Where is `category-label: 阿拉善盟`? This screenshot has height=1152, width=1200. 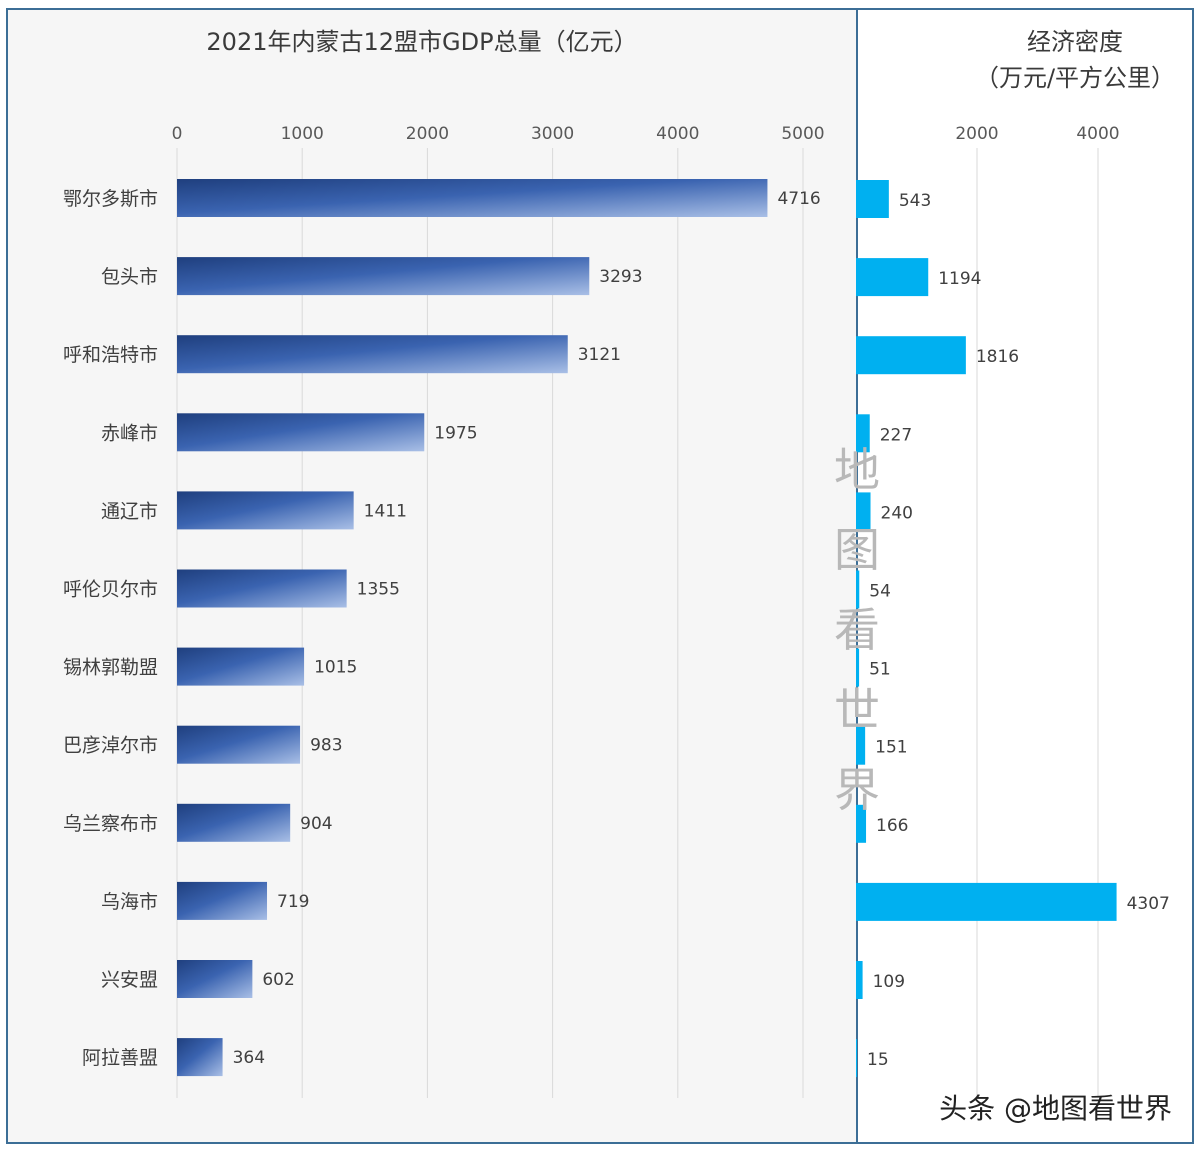 category-label: 阿拉善盟 is located at coordinates (120, 1058).